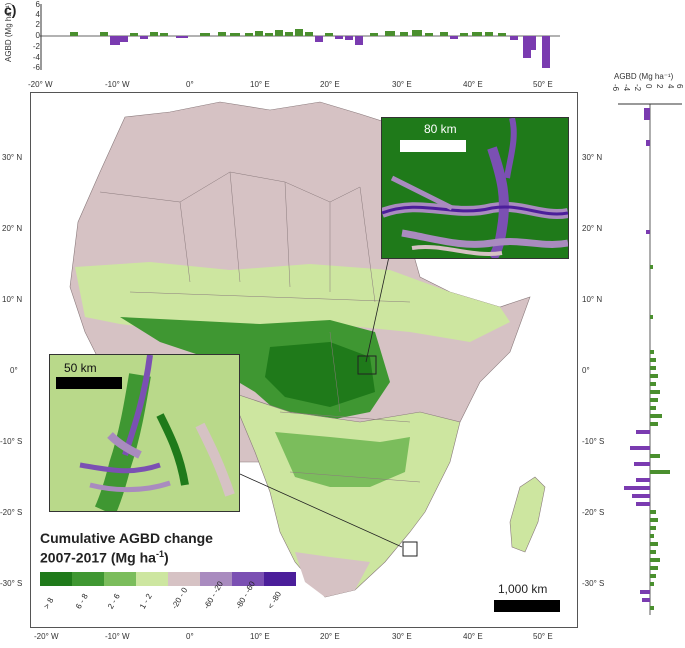  Describe the element at coordinates (647, 359) in the screenshot. I see `right-hist-bars` at that location.